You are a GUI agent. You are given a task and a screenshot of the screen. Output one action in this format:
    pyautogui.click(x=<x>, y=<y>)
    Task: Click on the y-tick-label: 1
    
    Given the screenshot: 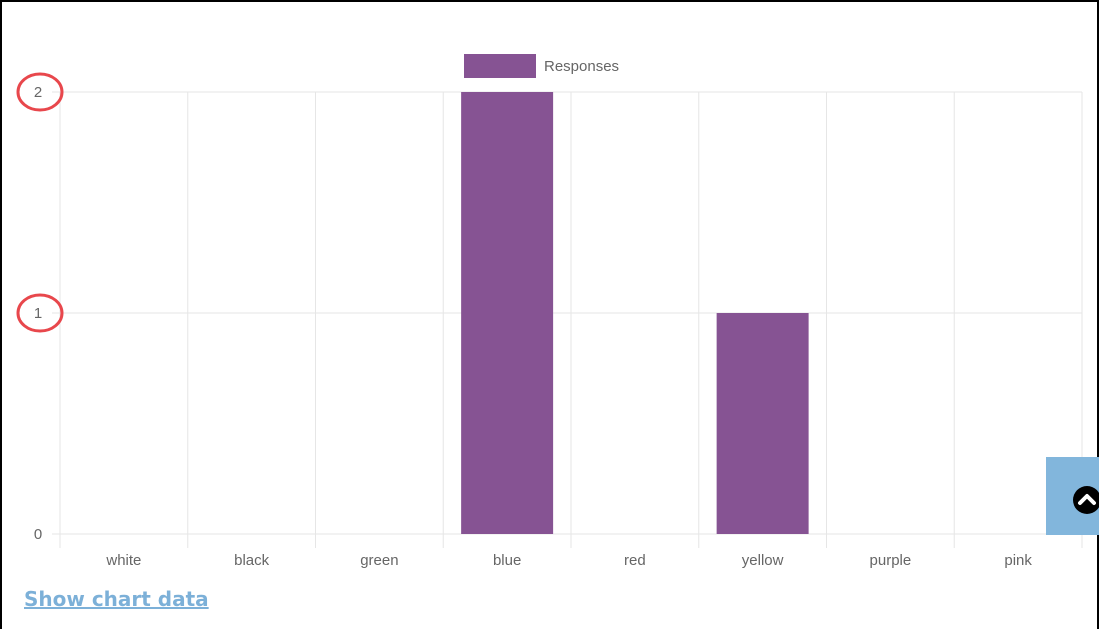 What is the action you would take?
    pyautogui.click(x=38, y=313)
    